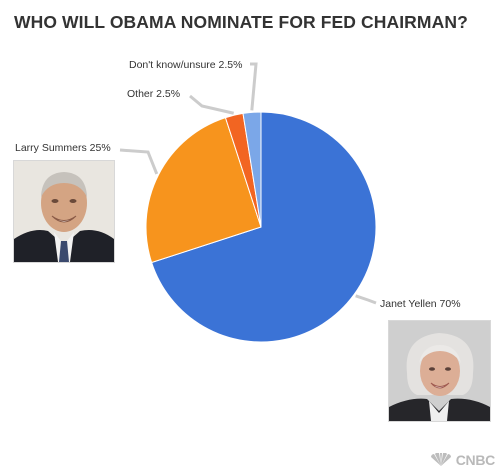 This screenshot has height=474, width=503. Describe the element at coordinates (252, 169) in the screenshot. I see `slice-dont-know` at that location.